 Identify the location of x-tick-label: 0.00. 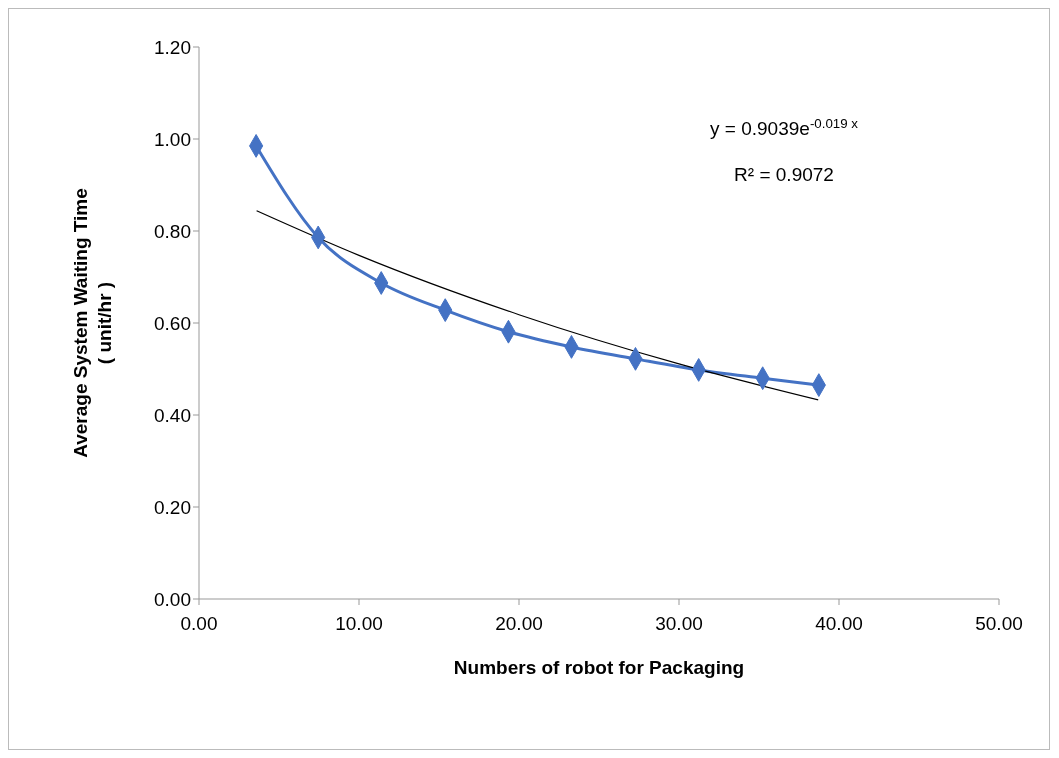
(199, 624).